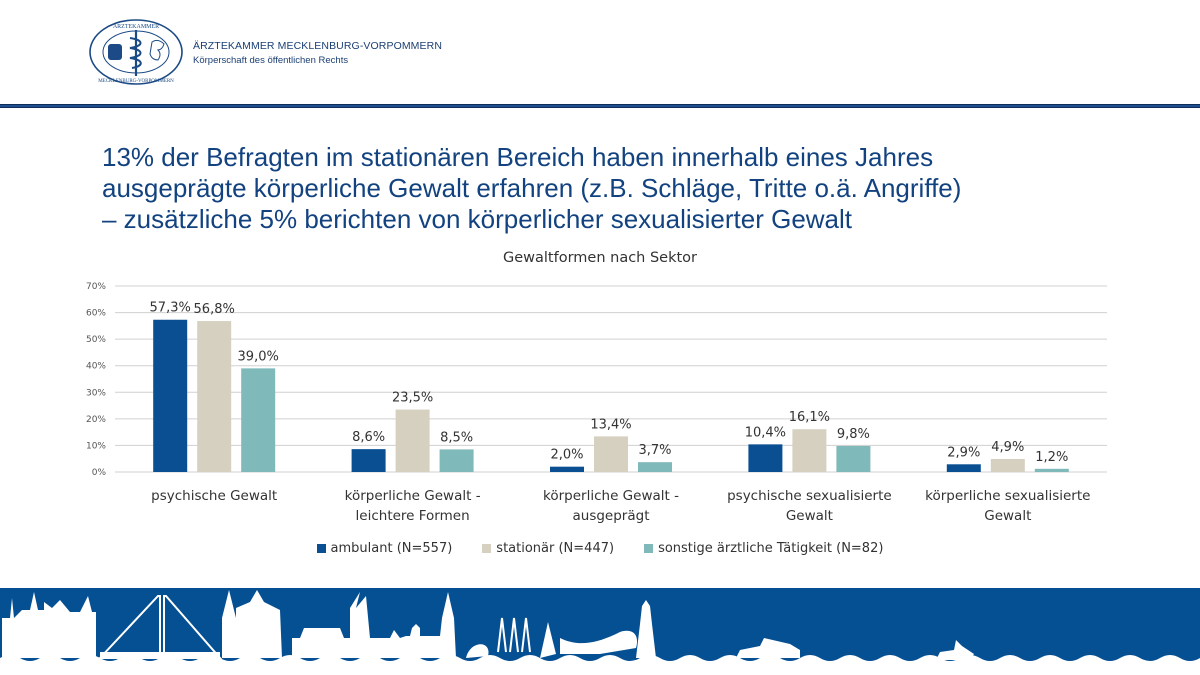 The image size is (1200, 675). Describe the element at coordinates (1007, 496) in the screenshot. I see `x-category-label: körperliche sexualisierte` at that location.